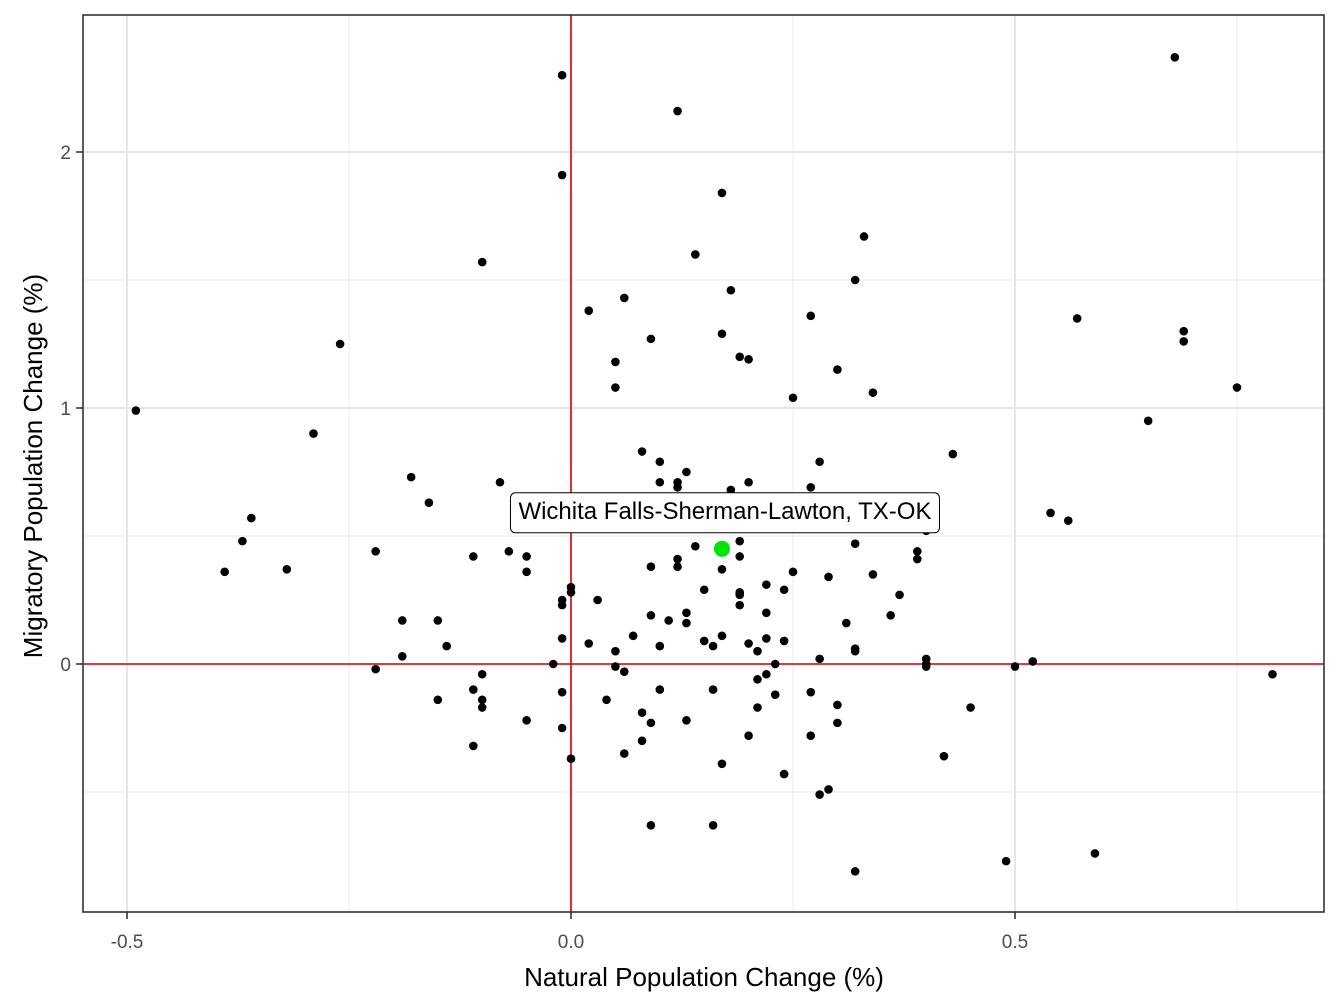  I want to click on y-tick-label: 0, so click(65, 665).